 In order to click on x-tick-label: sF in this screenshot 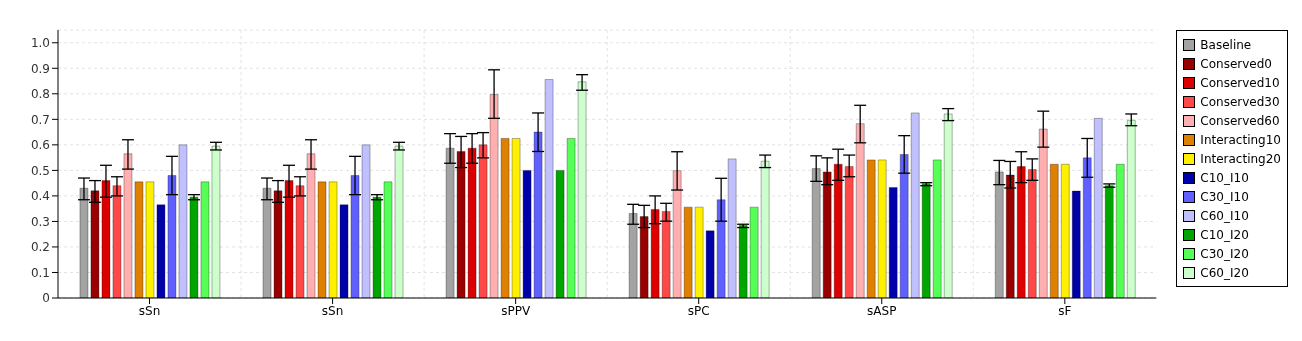, I will do `click(1065, 310)`.